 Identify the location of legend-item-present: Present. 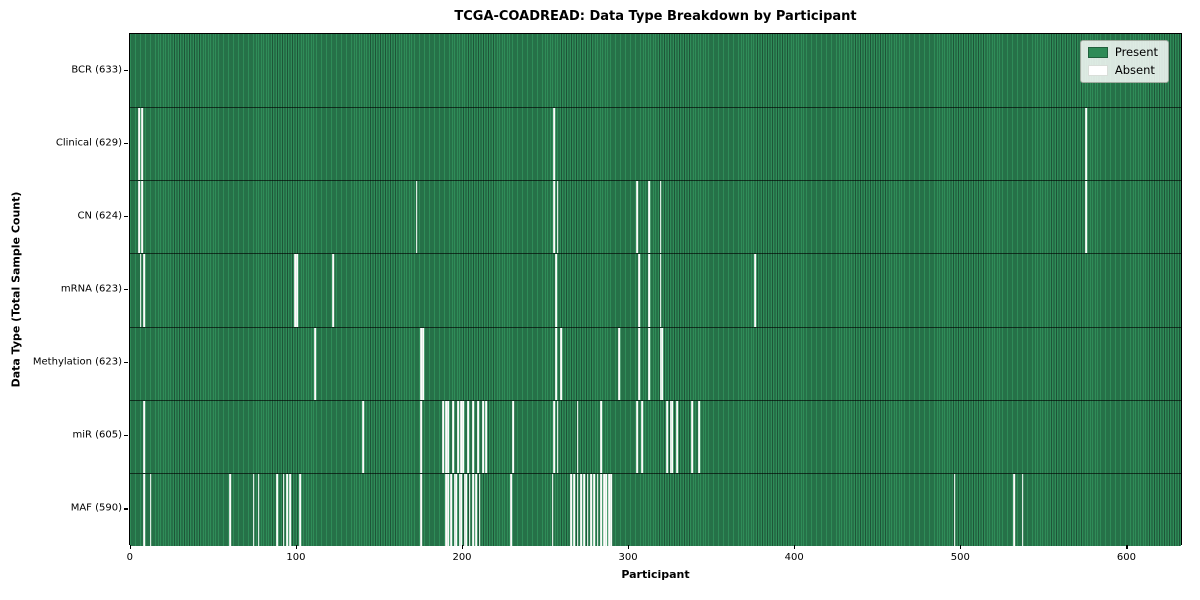
(1122, 52).